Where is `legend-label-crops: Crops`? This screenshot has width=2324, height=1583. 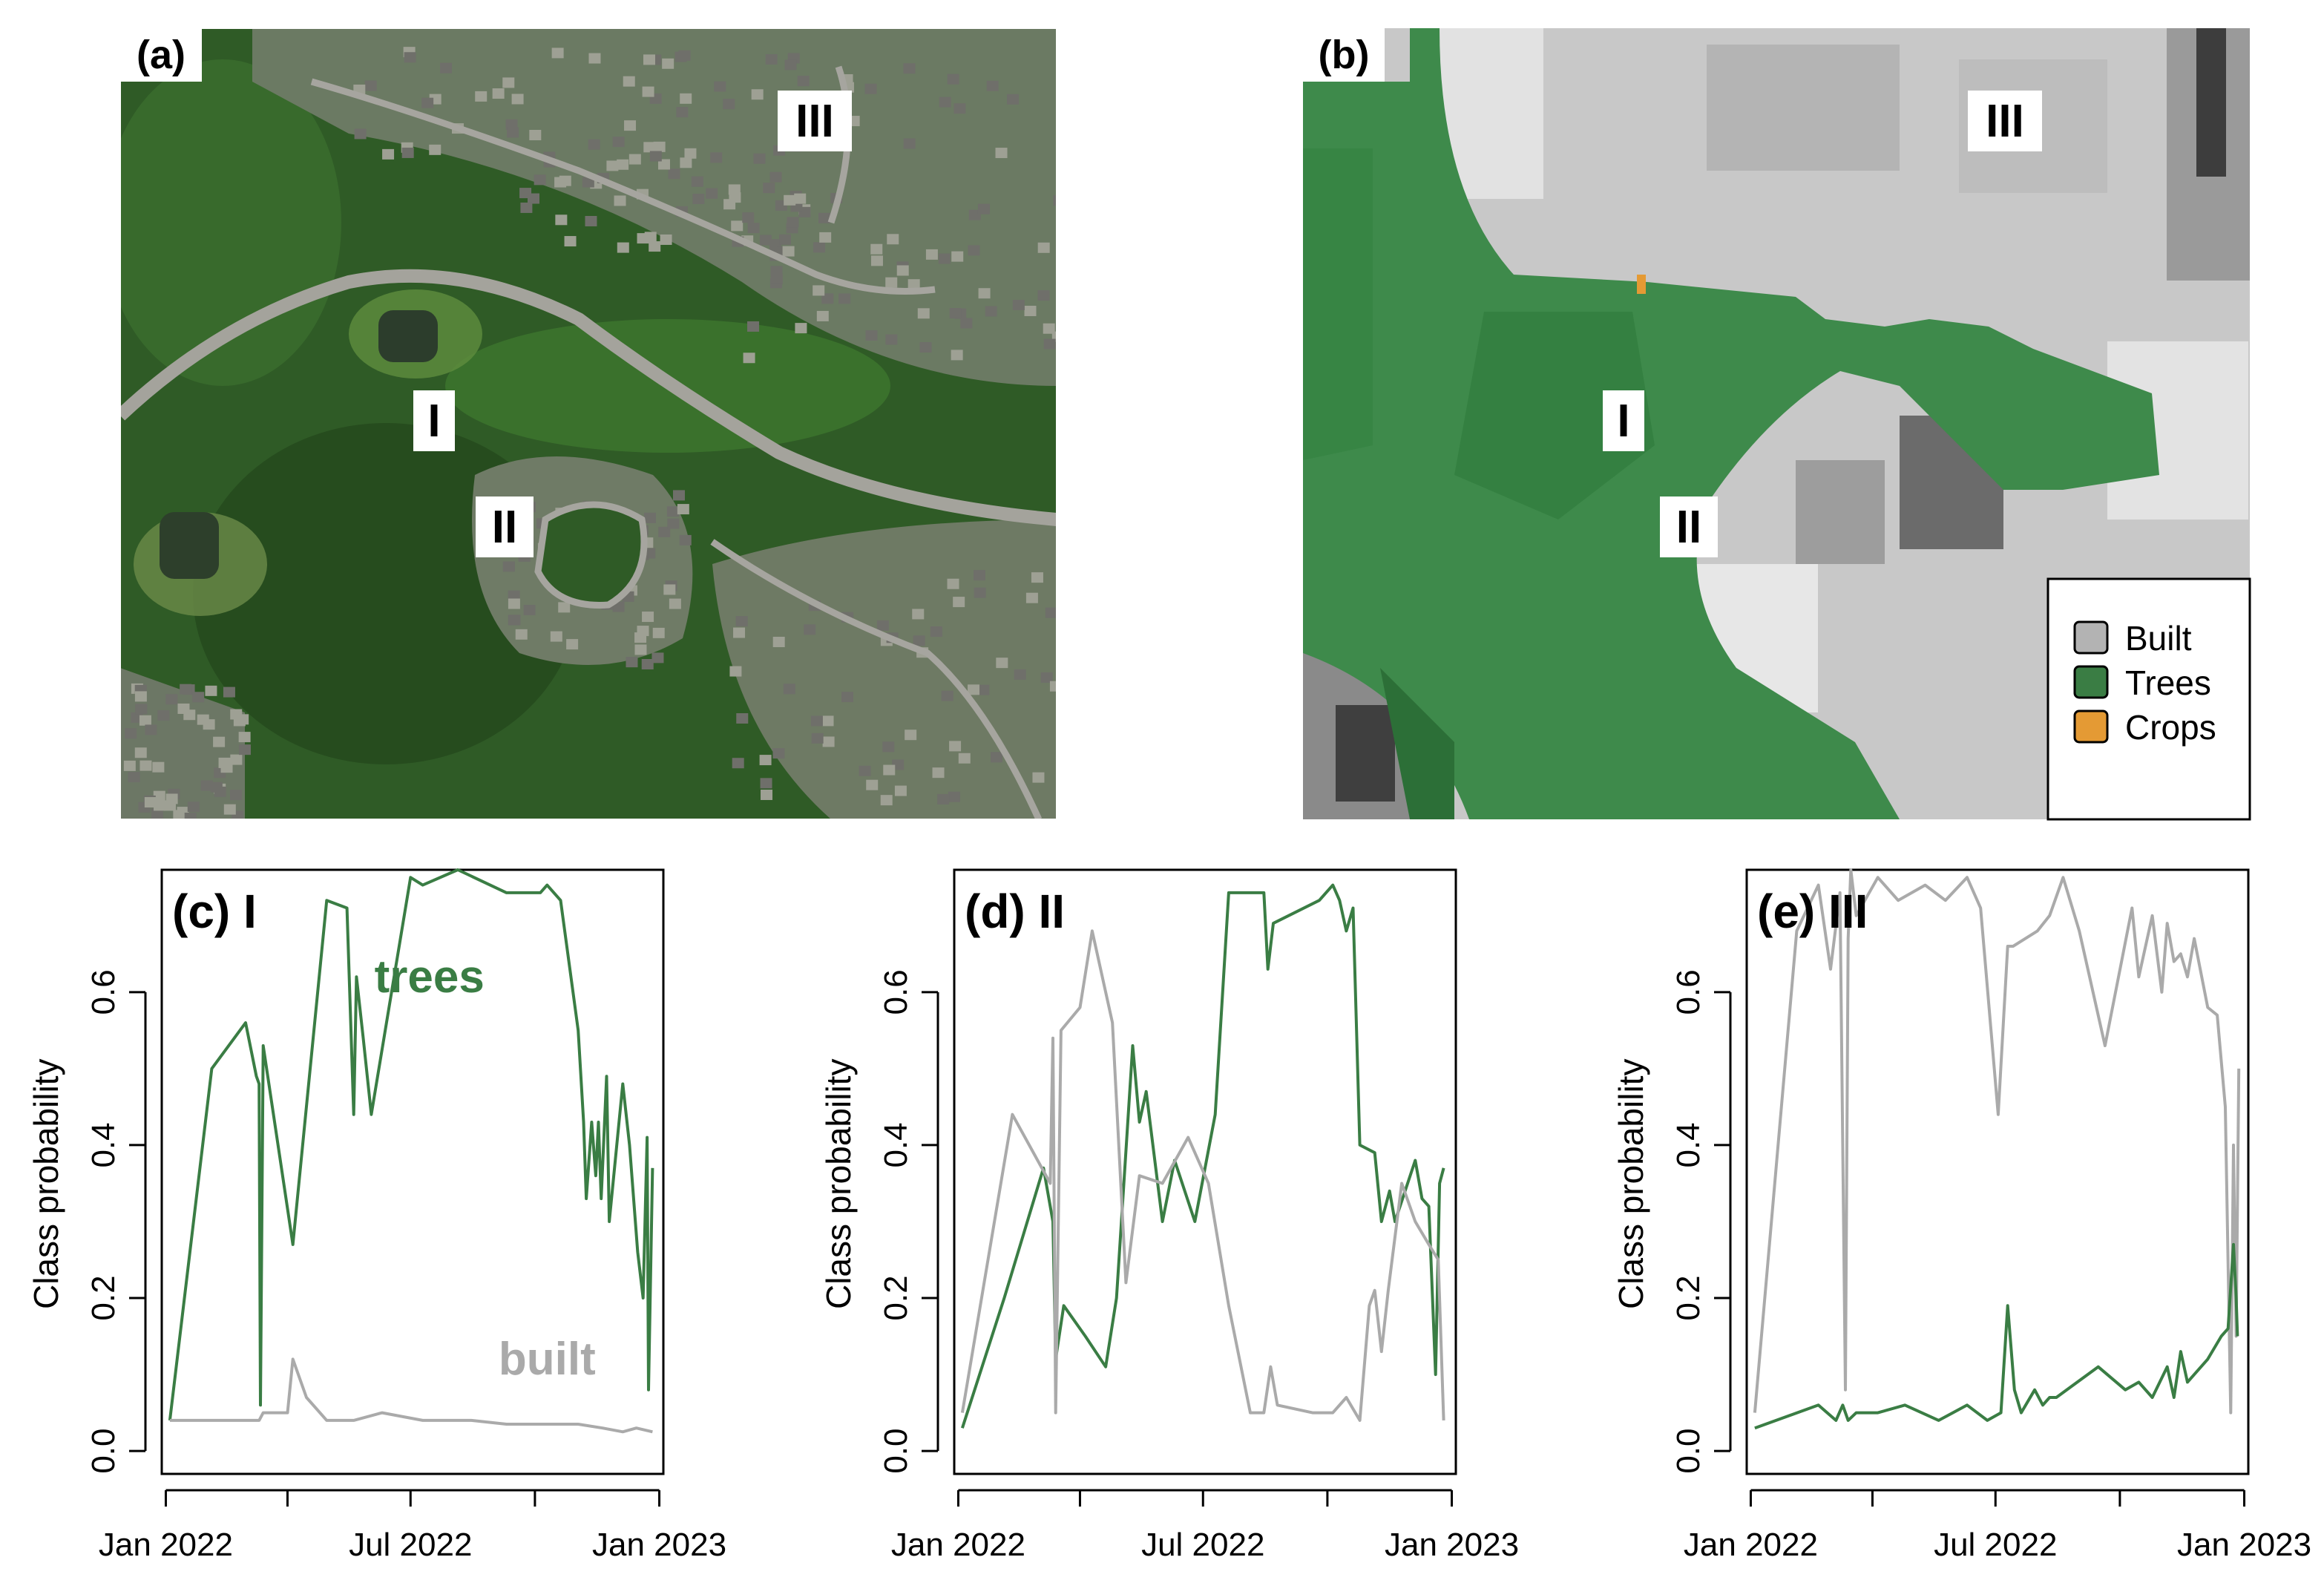 legend-label-crops: Crops is located at coordinates (2170, 728).